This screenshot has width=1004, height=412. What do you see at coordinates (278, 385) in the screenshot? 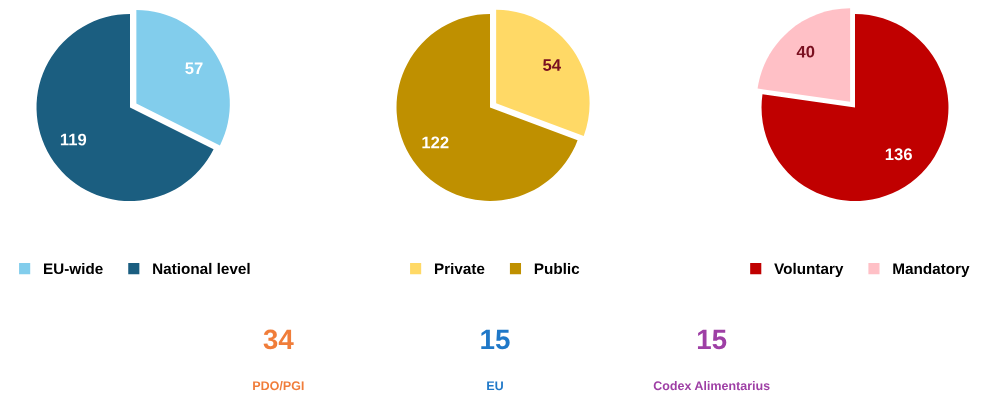
I see `text: PDO/PGI` at bounding box center [278, 385].